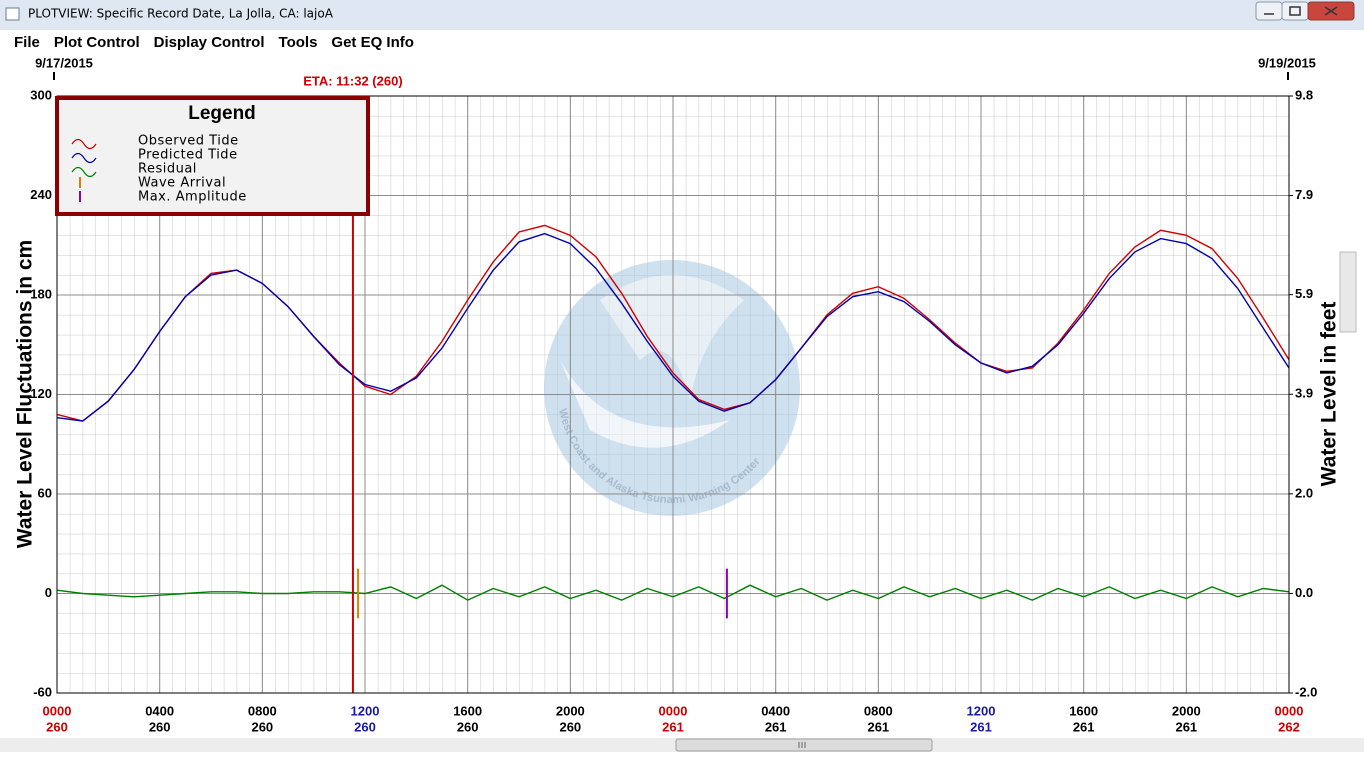 This screenshot has height=760, width=1364. I want to click on y-tick-label: 240, so click(41, 194).